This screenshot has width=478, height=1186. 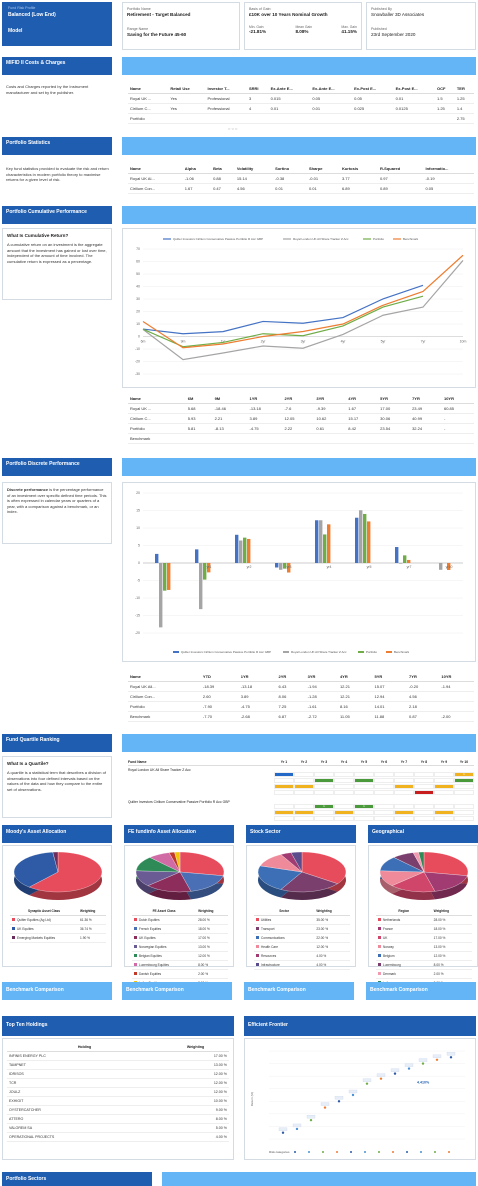 What do you see at coordinates (85, 1056) in the screenshot?
I see `holding-name: INFINIS ENERGY PLC` at bounding box center [85, 1056].